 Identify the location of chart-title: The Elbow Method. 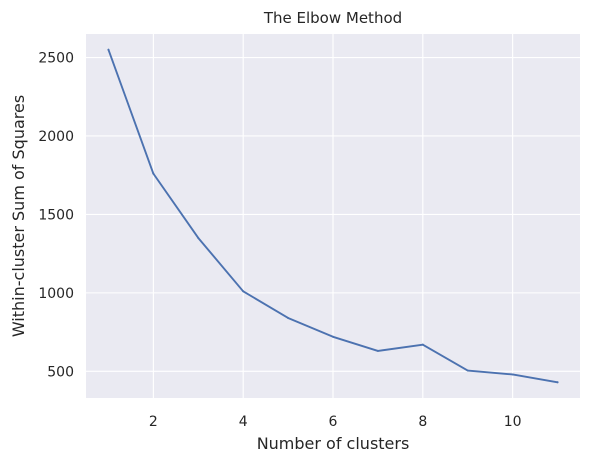
(332, 18).